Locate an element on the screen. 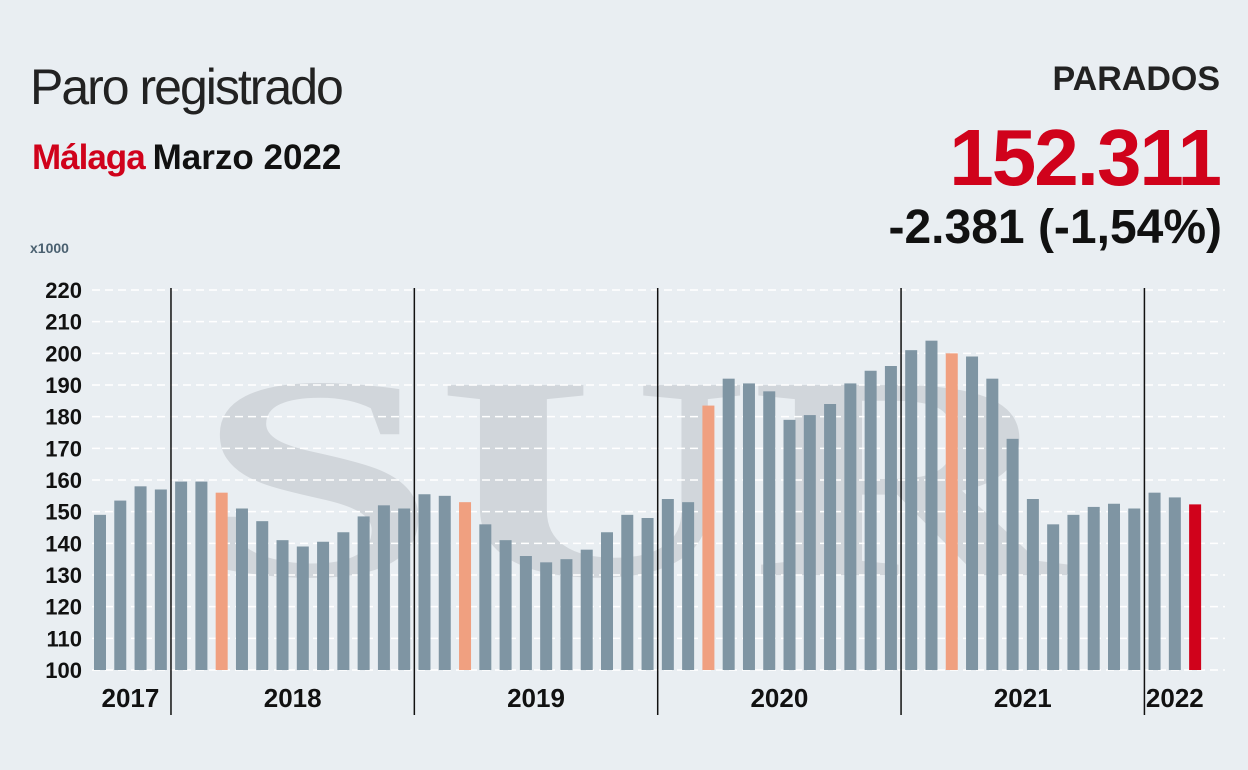  year-label: 2018 is located at coordinates (293, 698).